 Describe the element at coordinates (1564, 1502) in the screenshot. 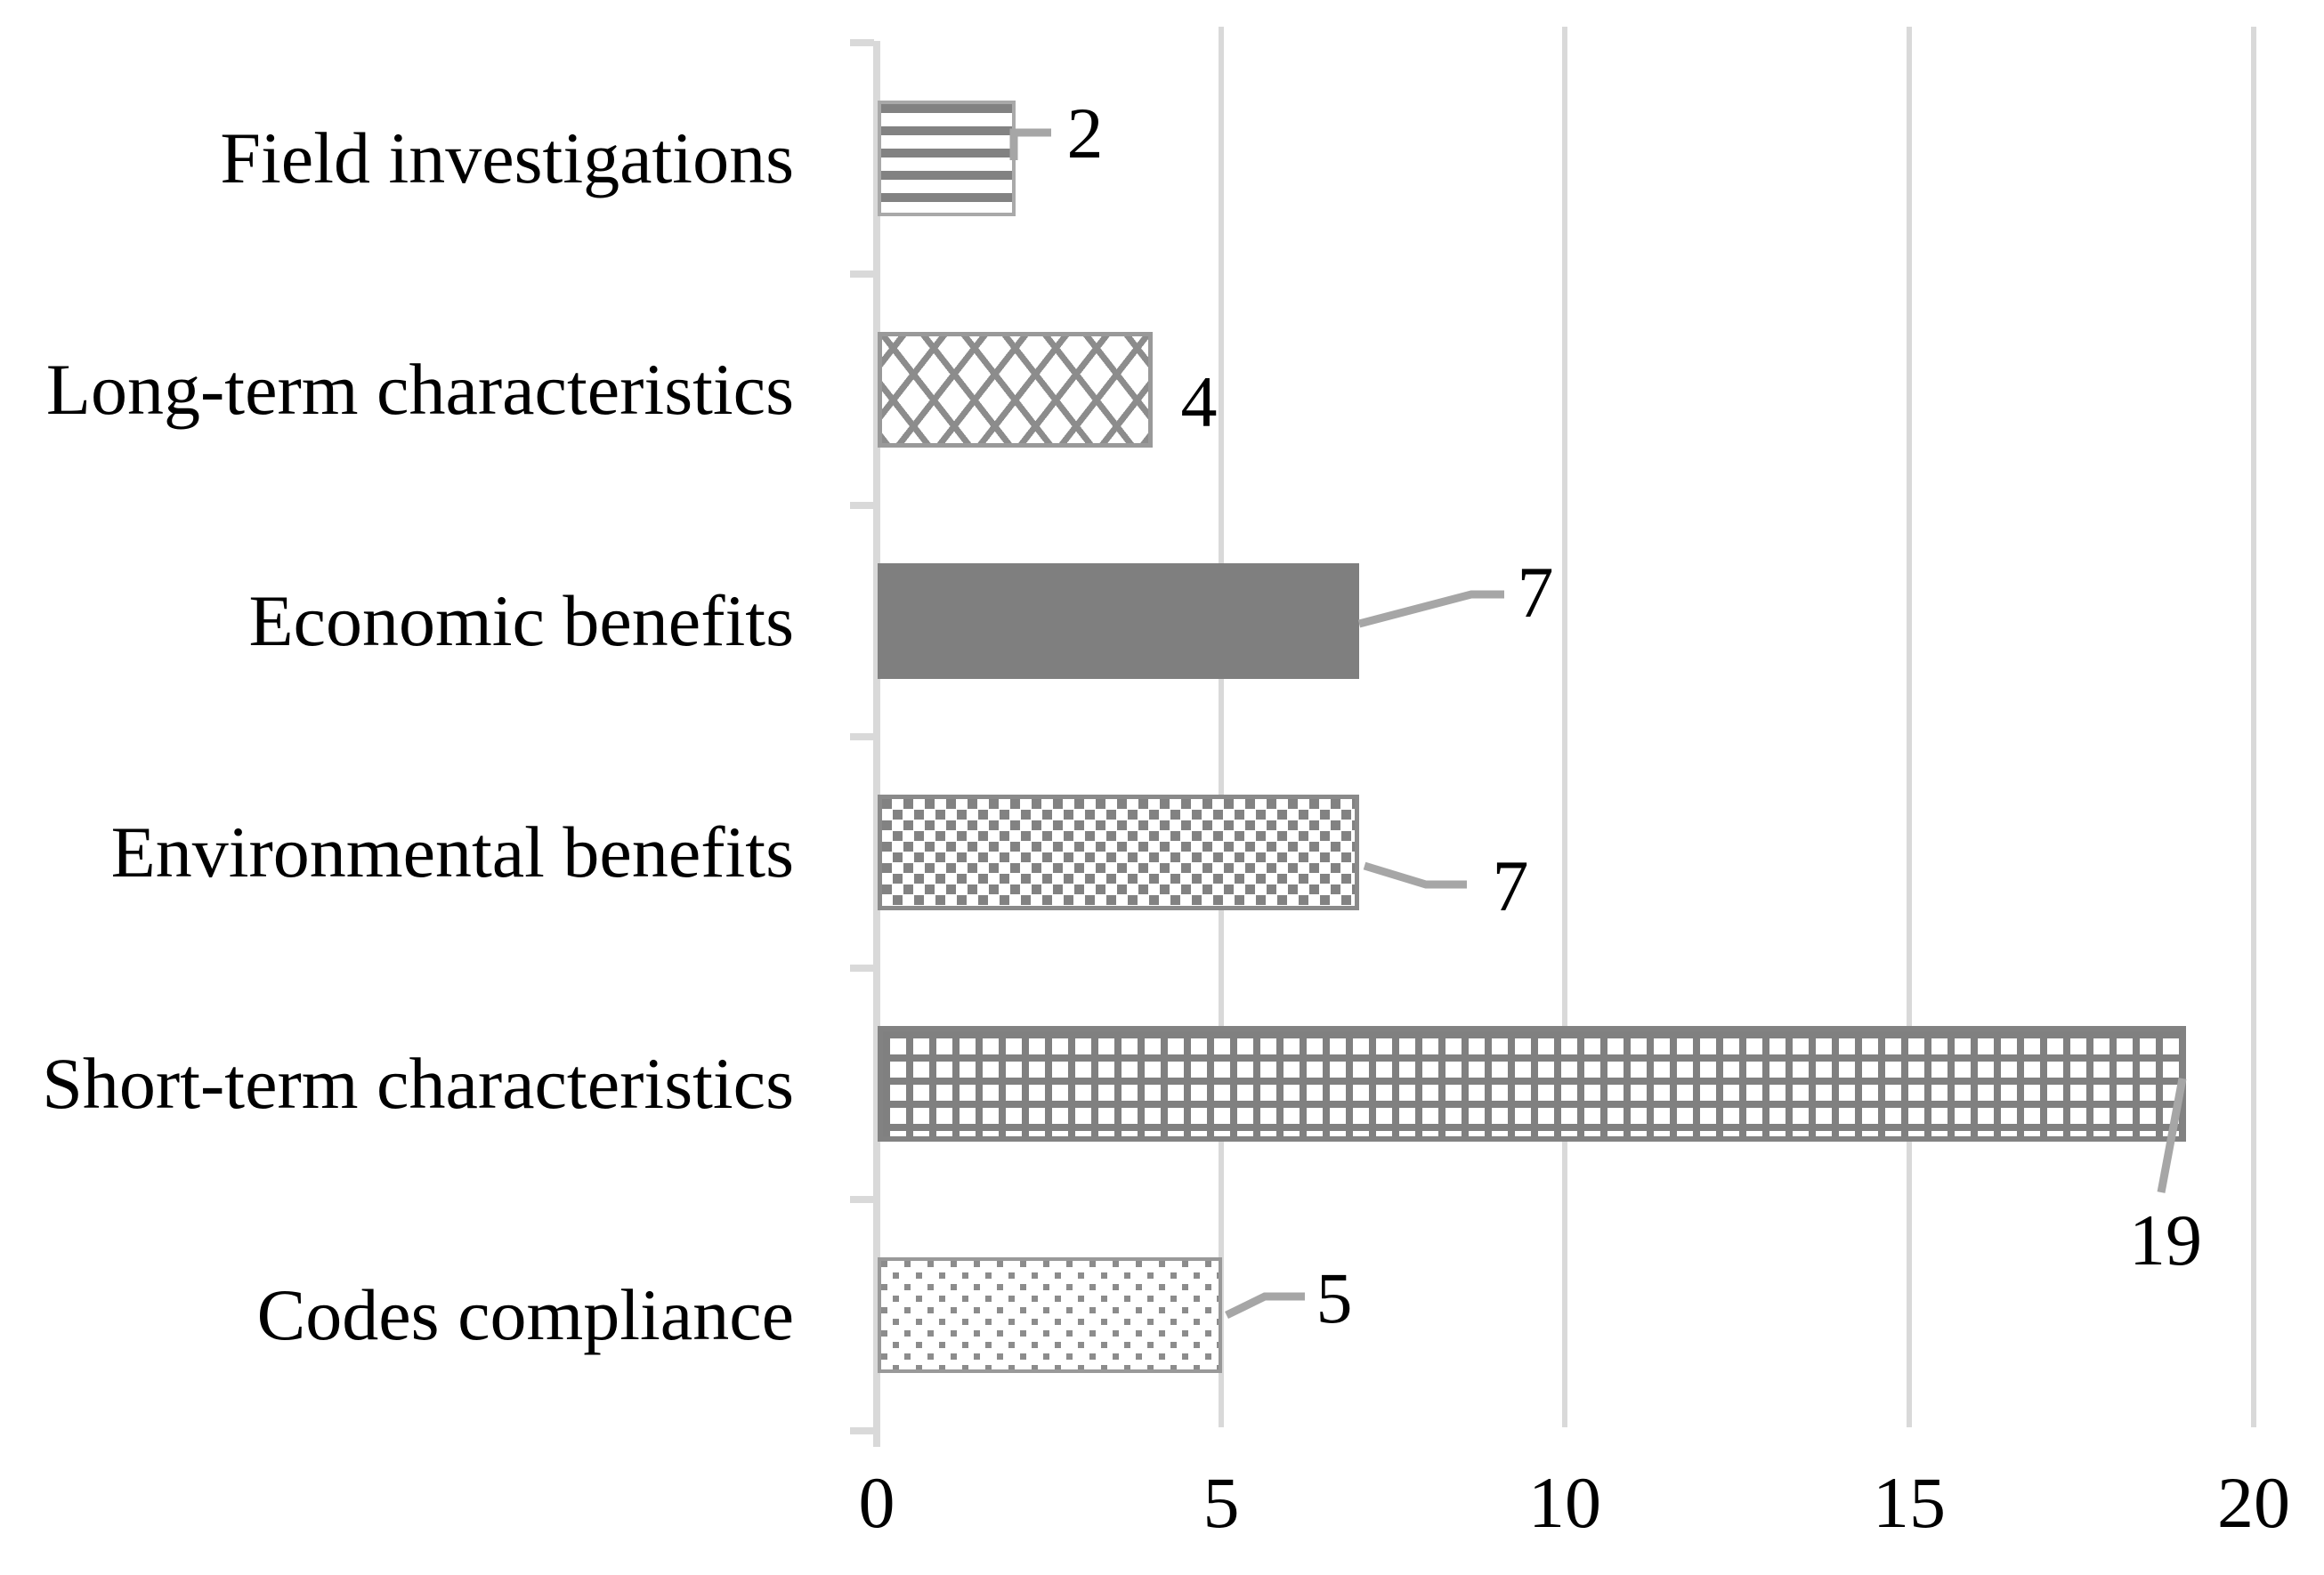

I see `x-tick-label-10: 10` at that location.